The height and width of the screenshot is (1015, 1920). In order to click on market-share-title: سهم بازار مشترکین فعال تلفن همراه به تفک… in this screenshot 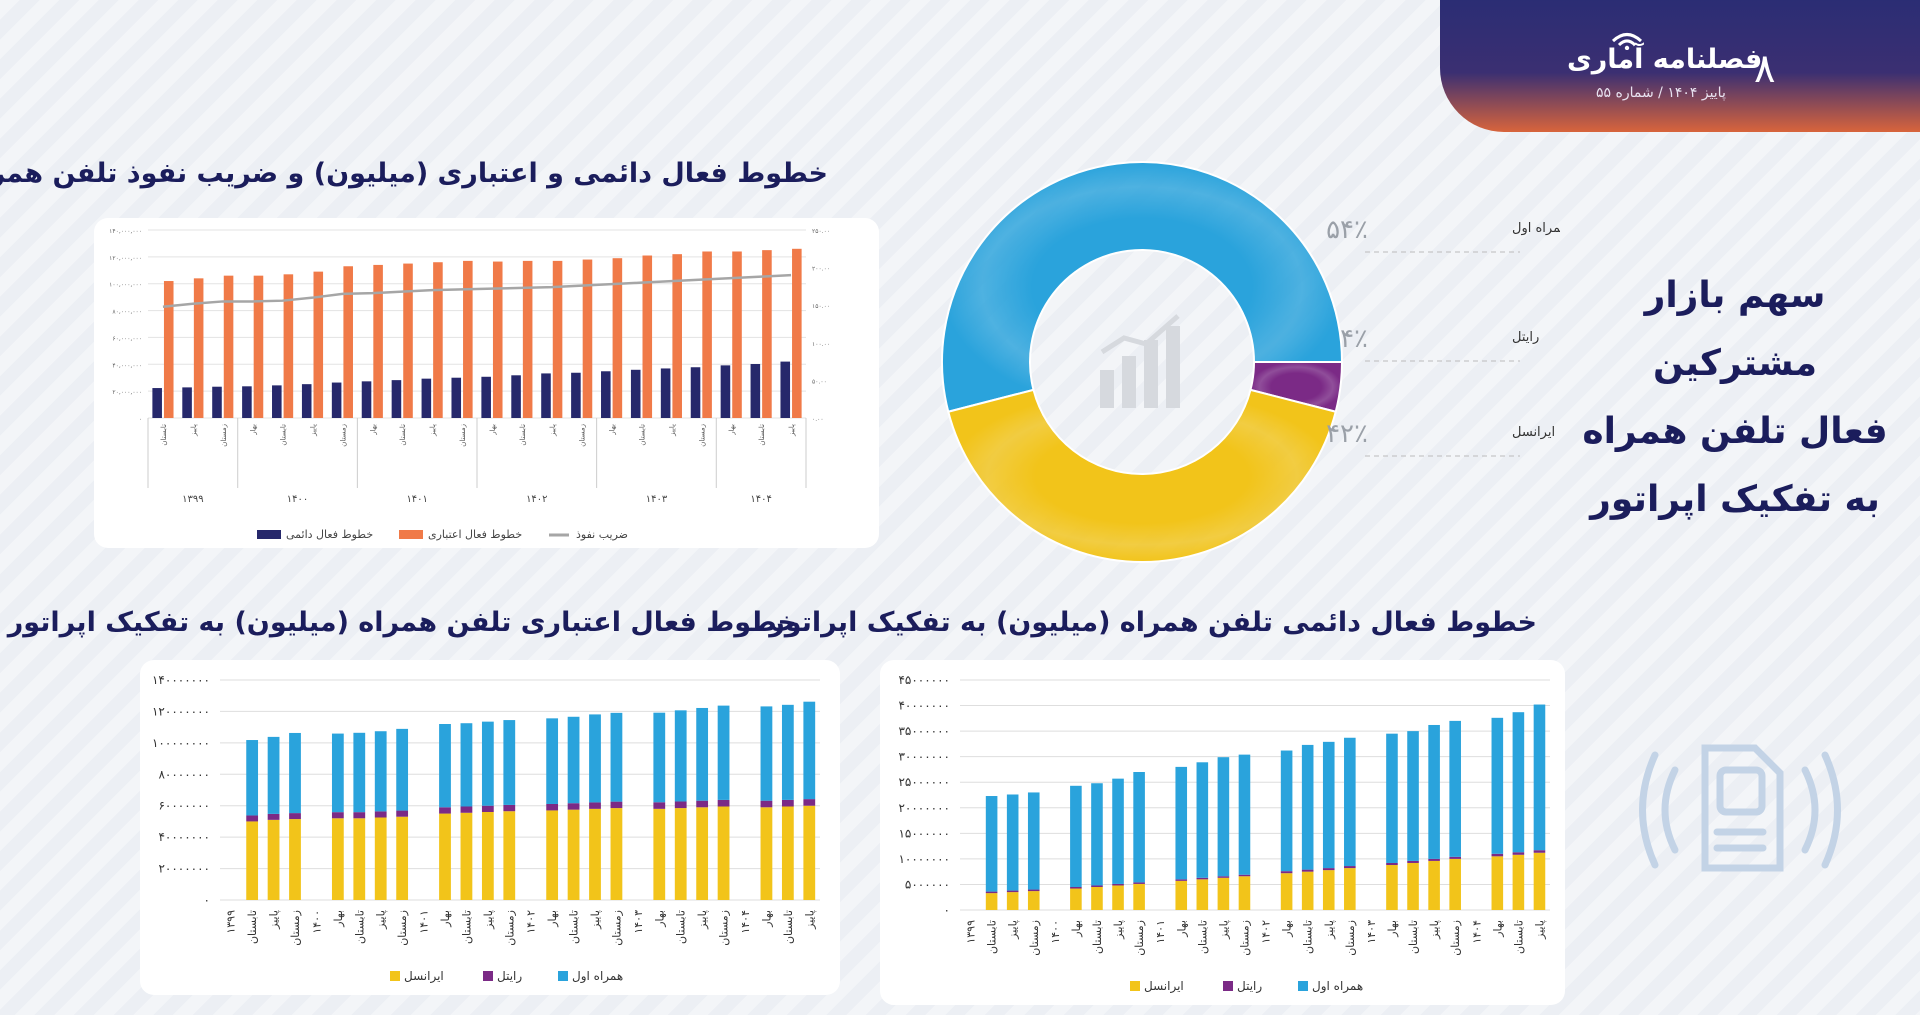, I will do `click(1735, 398)`.